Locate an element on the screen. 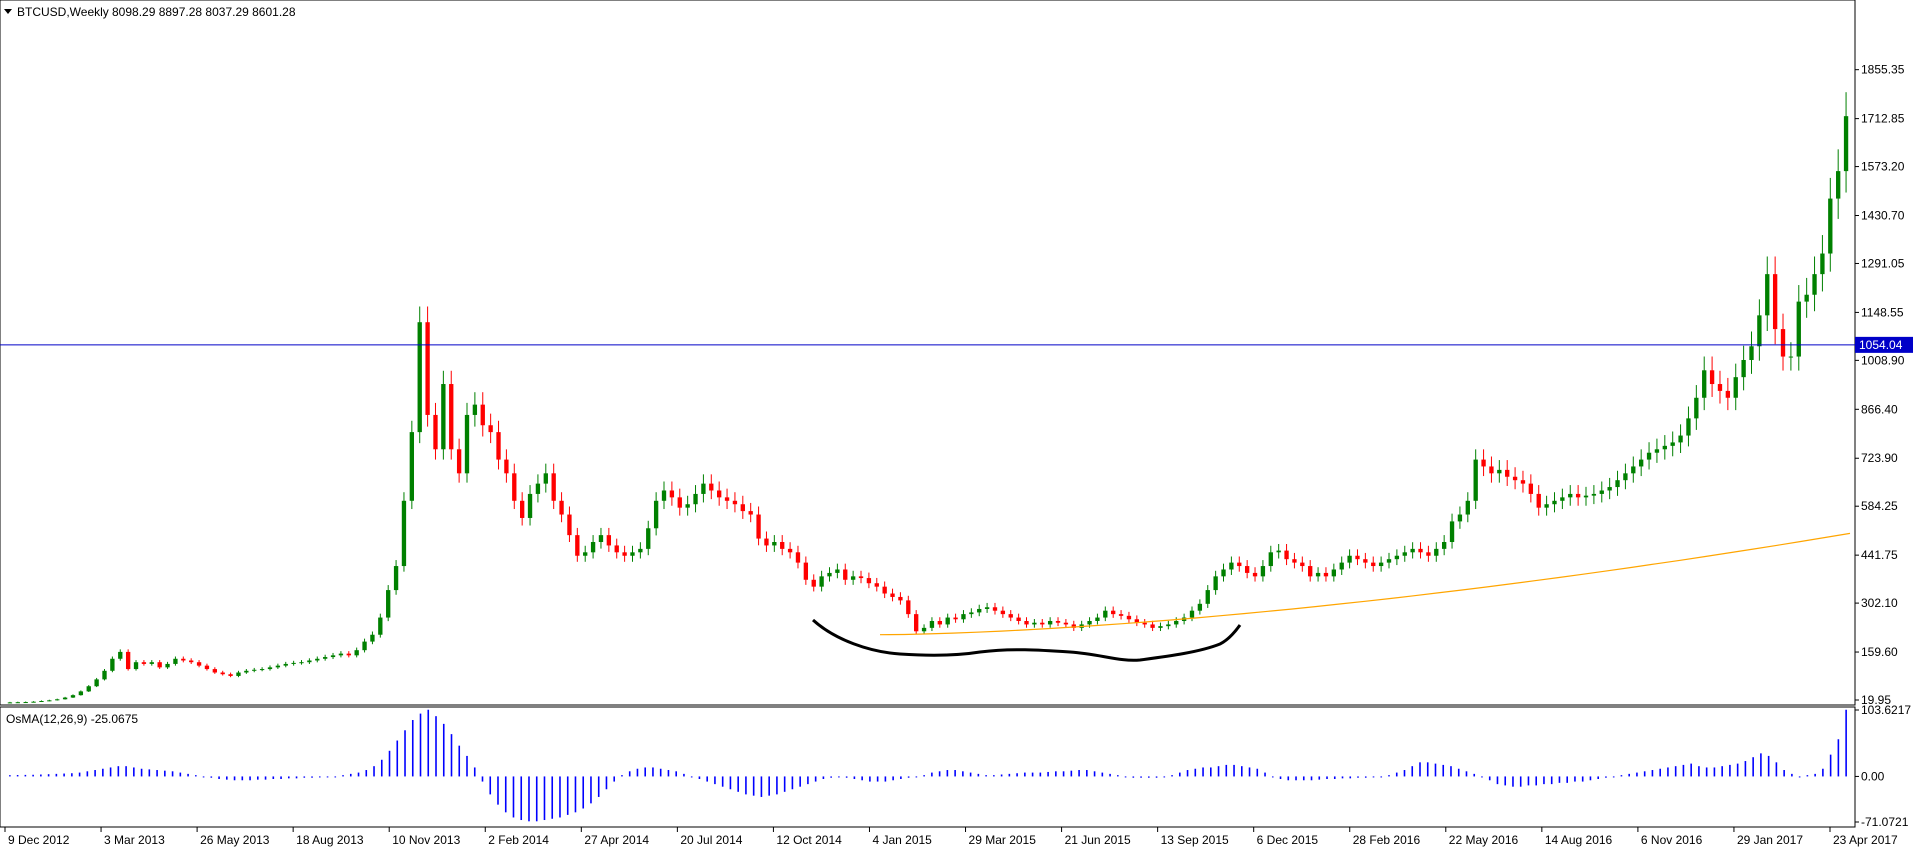 The image size is (1916, 850). time-axis-label: 29 Mar 2015 is located at coordinates (1003, 840).